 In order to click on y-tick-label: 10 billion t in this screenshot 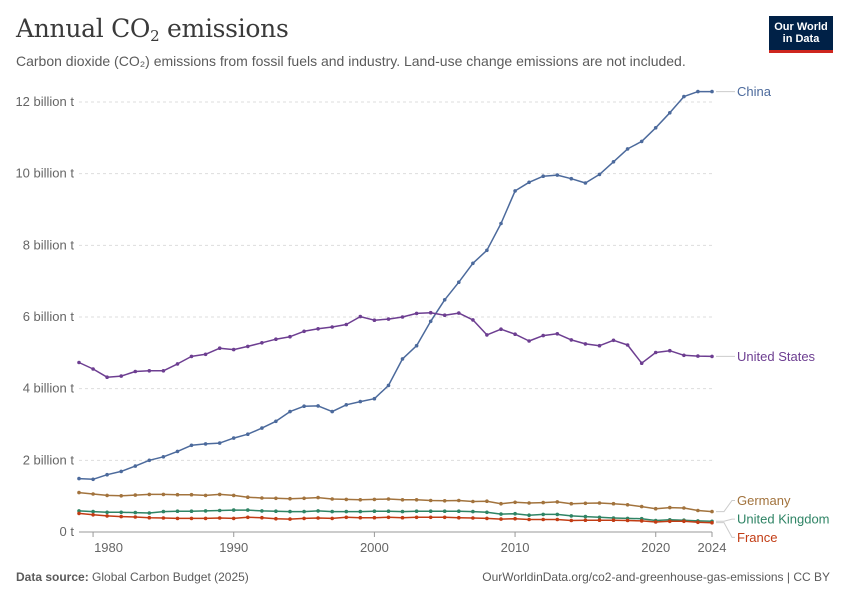, I will do `click(44, 173)`.